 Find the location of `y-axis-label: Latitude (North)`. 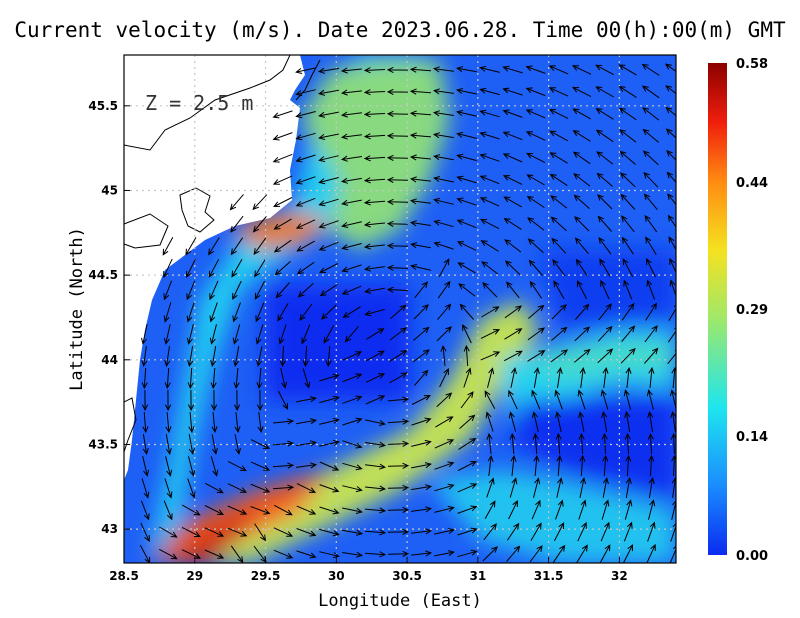

y-axis-label: Latitude (North) is located at coordinates (77, 309).